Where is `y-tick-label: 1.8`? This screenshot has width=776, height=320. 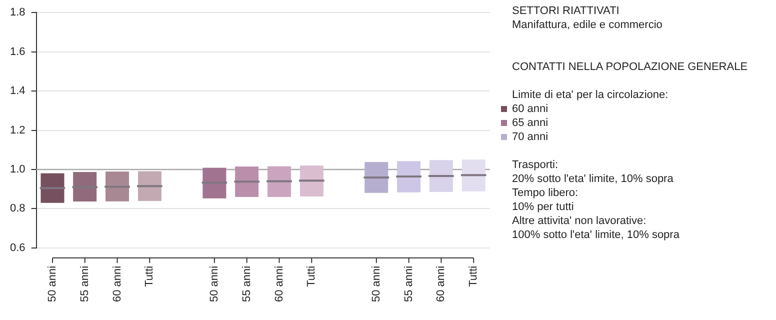
y-tick-label: 1.8 is located at coordinates (18, 12).